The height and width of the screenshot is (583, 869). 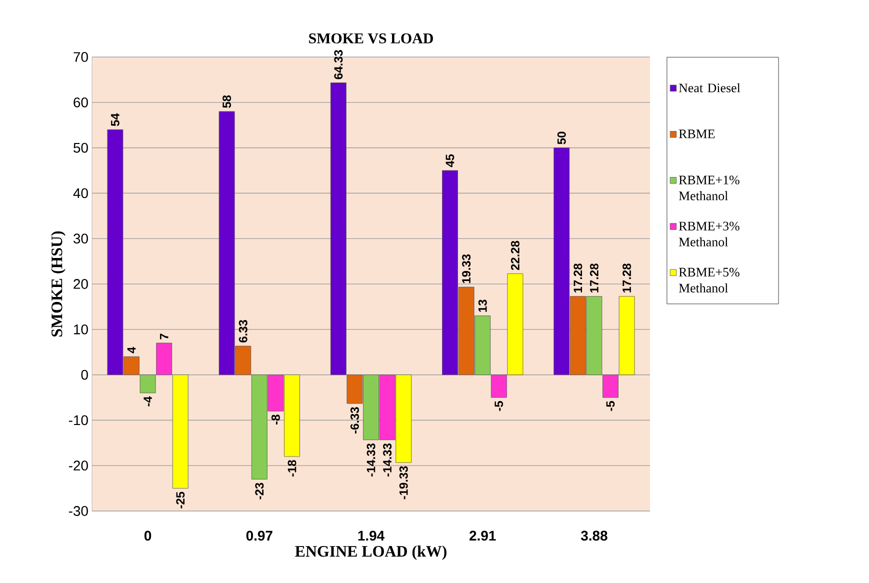 What do you see at coordinates (180, 500) in the screenshot?
I see `data-label: -25` at bounding box center [180, 500].